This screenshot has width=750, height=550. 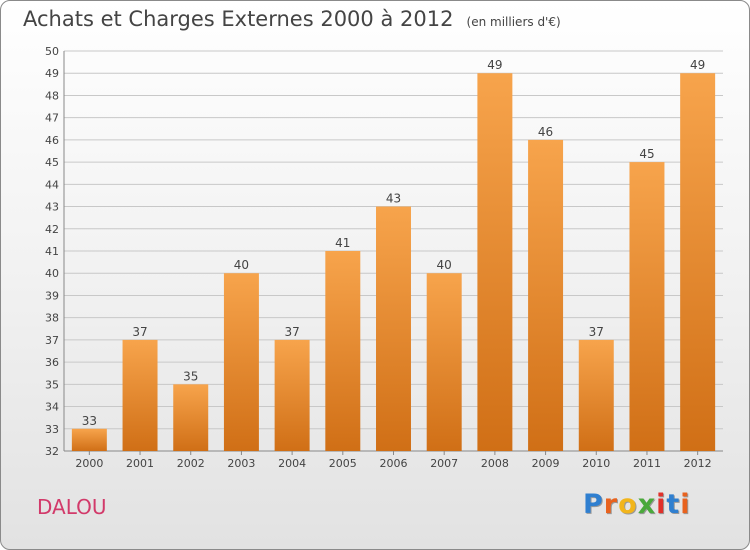 I want to click on x-tick-label: 2009, so click(x=546, y=463).